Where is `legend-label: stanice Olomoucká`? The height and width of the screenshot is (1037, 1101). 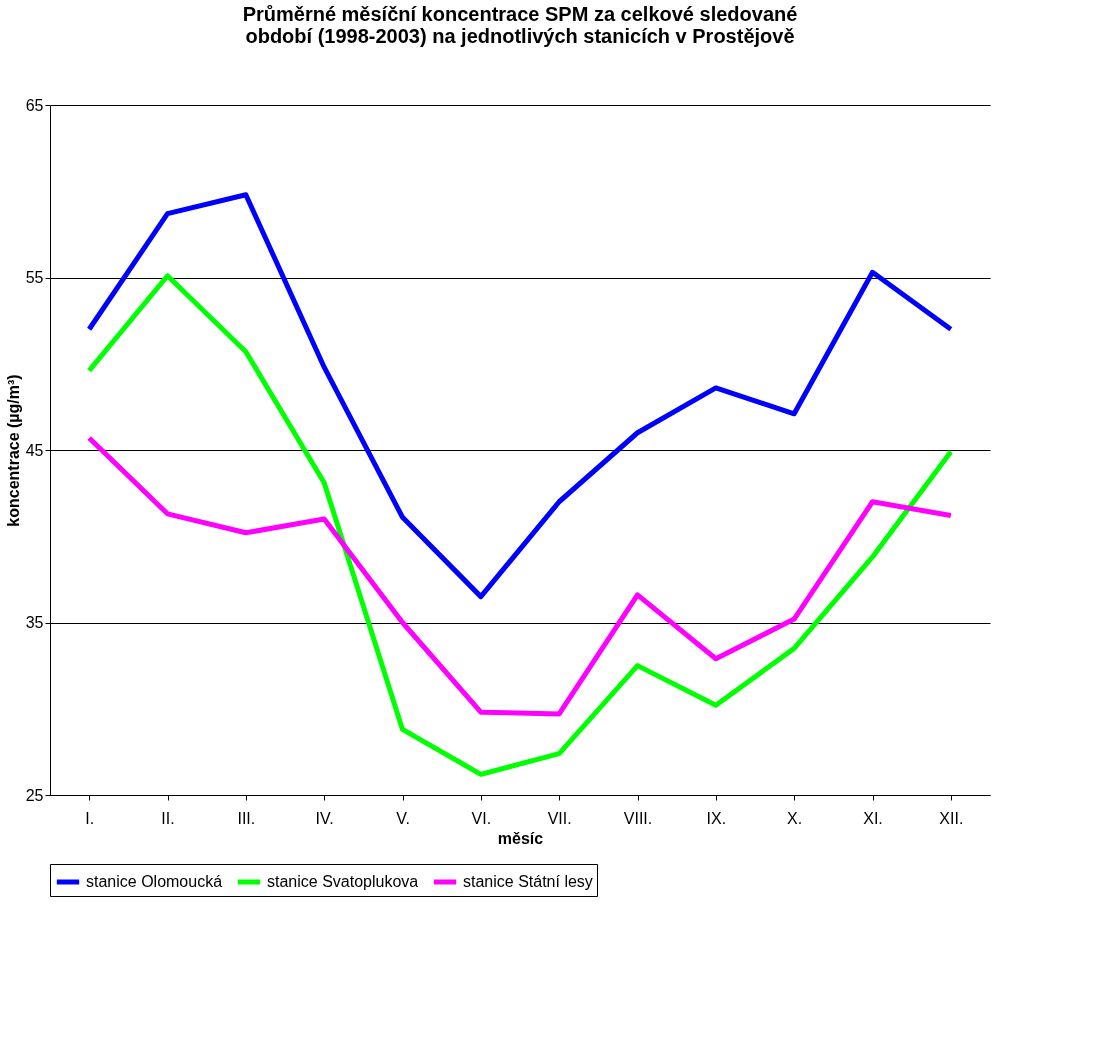 legend-label: stanice Olomoucká is located at coordinates (154, 881).